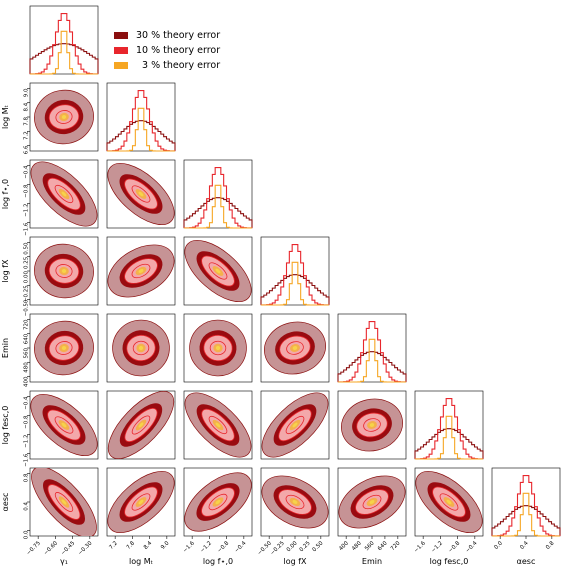  I want to click on x-tick-label-log_fX: 0.00, so click(292, 546).